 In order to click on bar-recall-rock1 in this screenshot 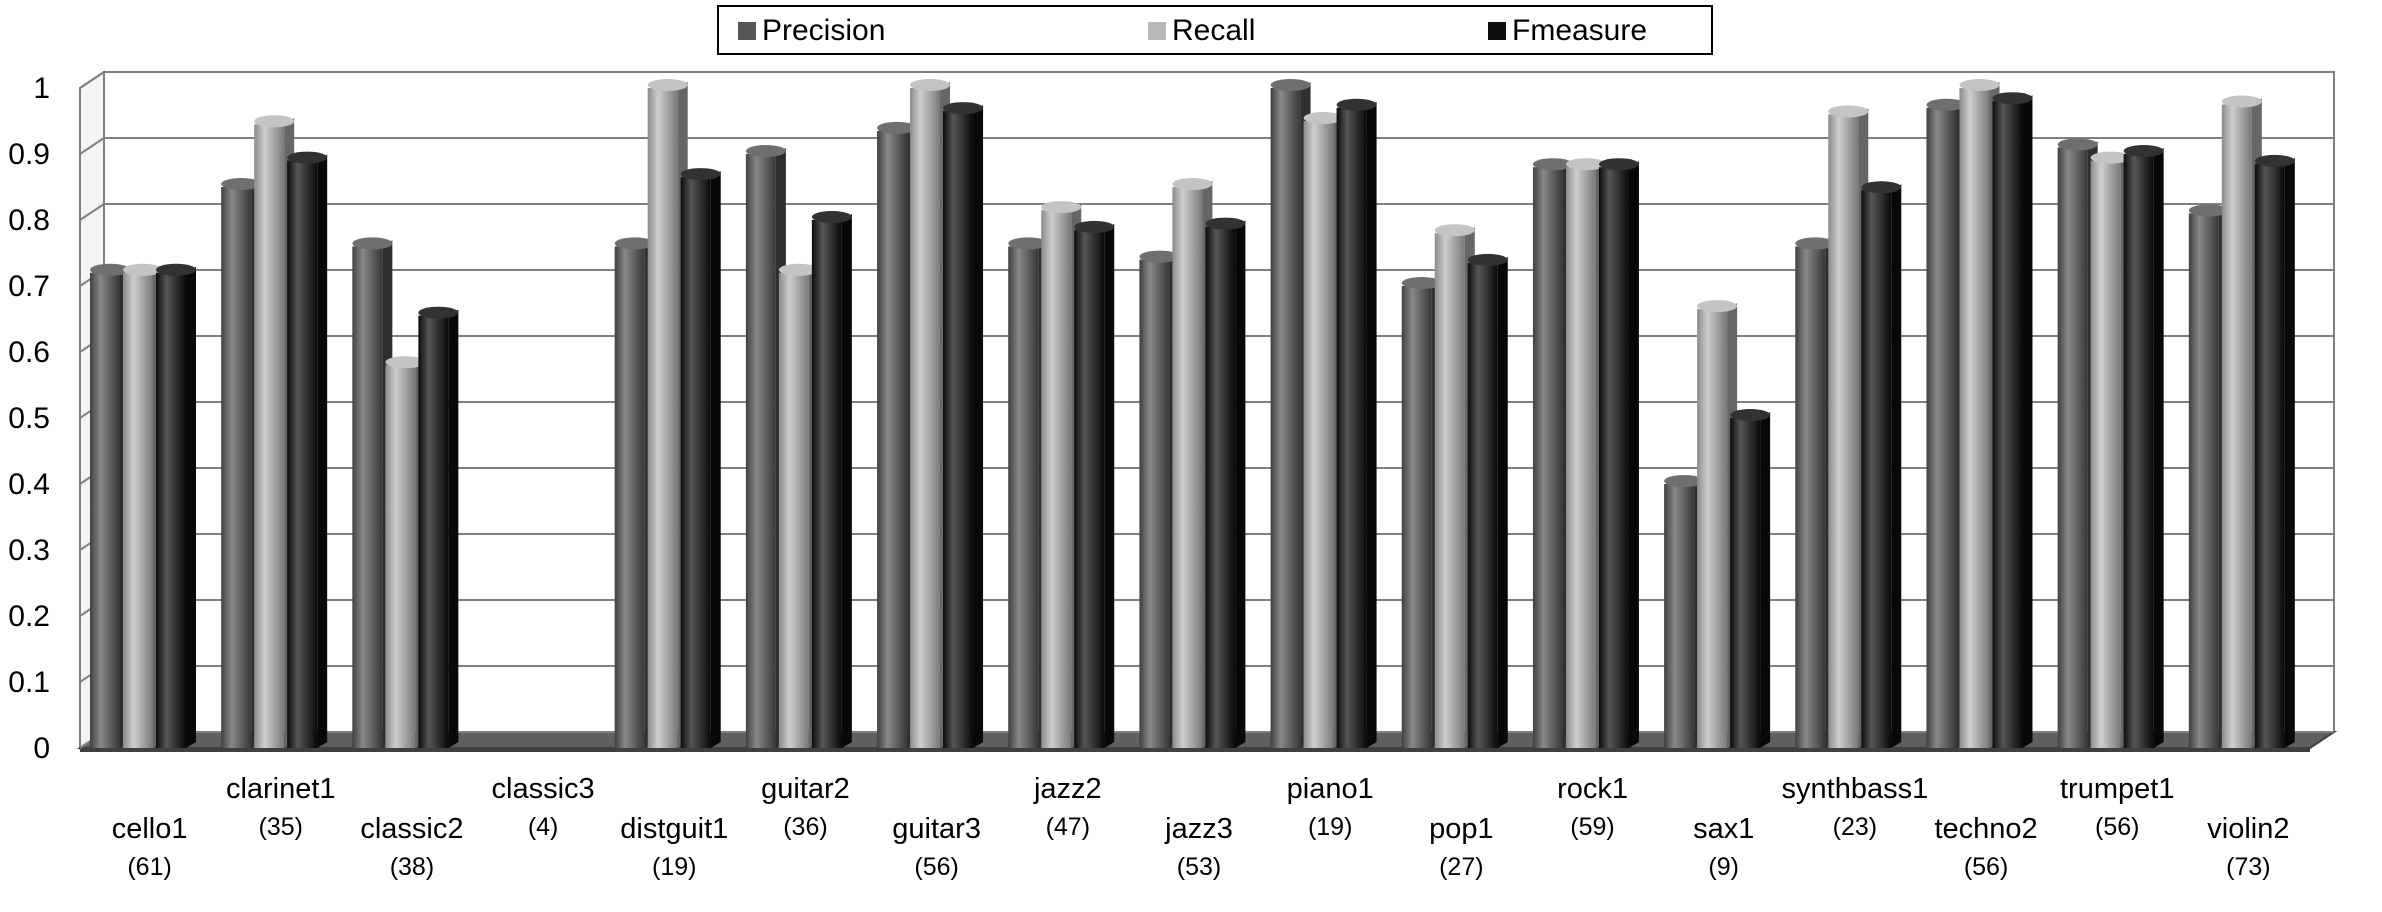, I will do `click(1580, 457)`.